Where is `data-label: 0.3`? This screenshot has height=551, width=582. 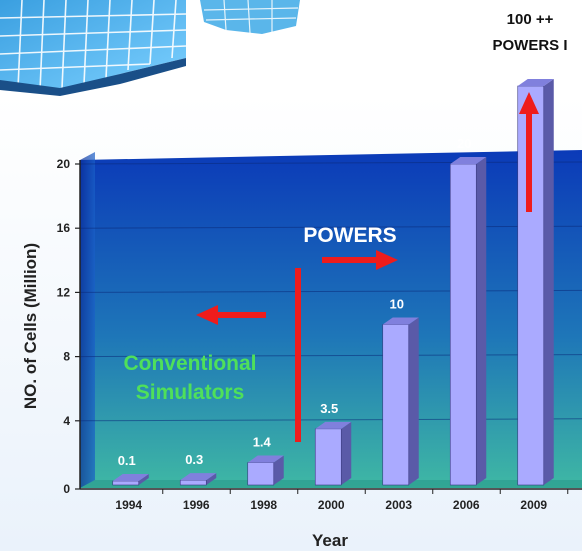 data-label: 0.3 is located at coordinates (194, 459).